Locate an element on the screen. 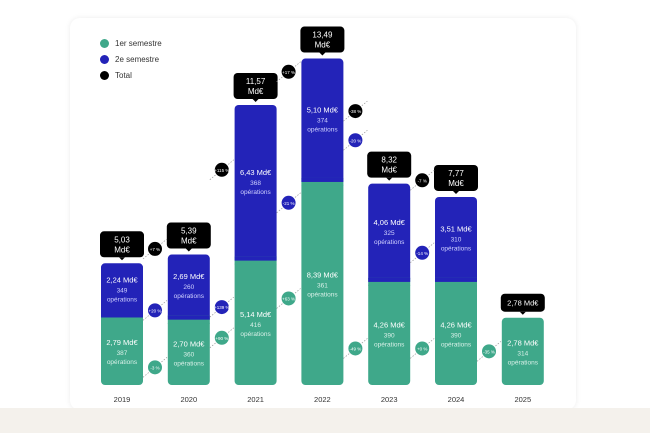 The height and width of the screenshot is (433, 650). label-2e-value: 6,43 Md€ is located at coordinates (256, 172).